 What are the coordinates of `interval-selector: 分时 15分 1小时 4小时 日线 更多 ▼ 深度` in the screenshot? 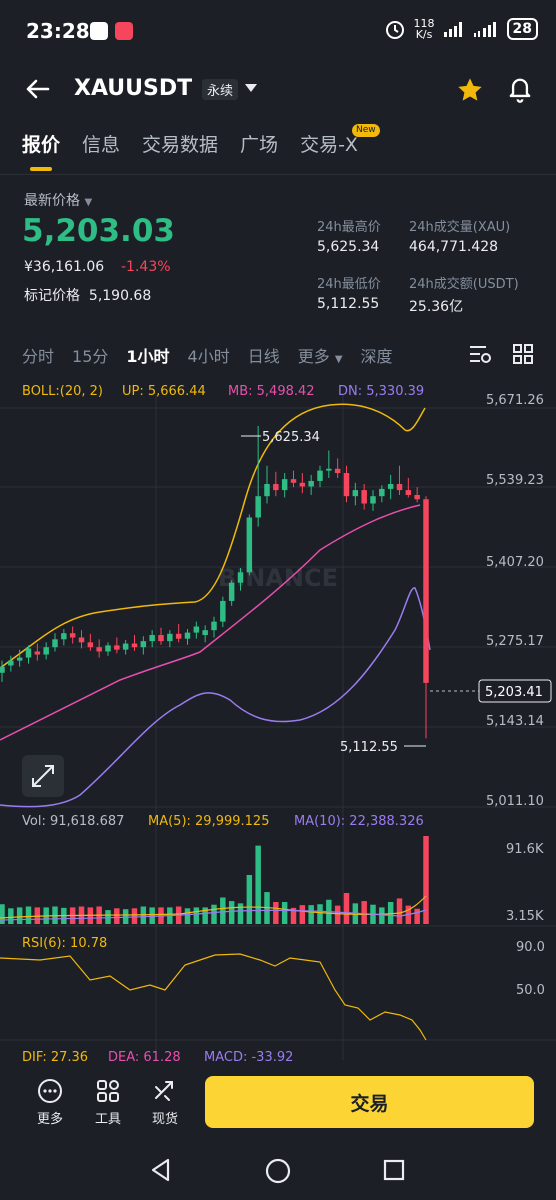 It's located at (207, 355).